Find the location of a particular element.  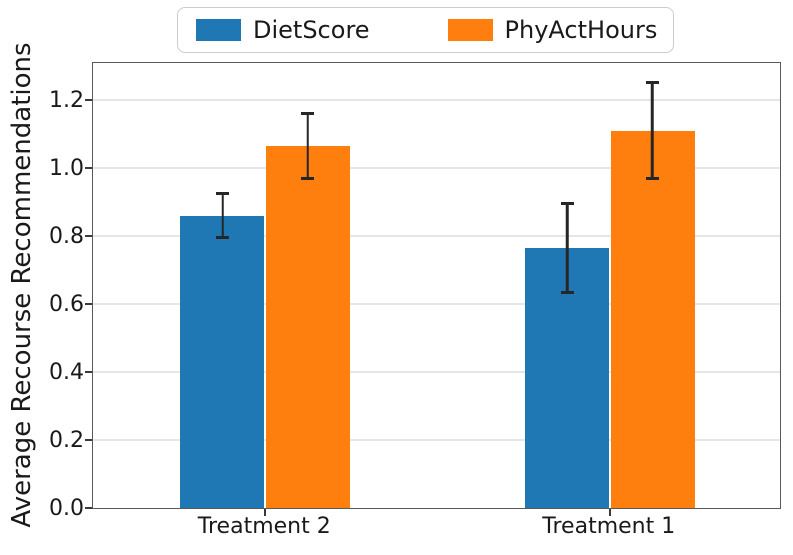

legend-item-phyacthours: PhyActHours is located at coordinates (552, 30).